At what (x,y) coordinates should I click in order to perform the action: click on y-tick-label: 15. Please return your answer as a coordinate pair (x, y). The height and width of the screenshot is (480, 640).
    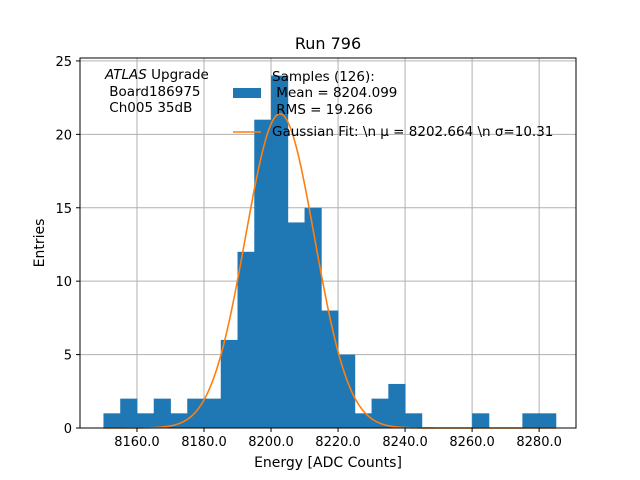
    Looking at the image, I should click on (63, 209).